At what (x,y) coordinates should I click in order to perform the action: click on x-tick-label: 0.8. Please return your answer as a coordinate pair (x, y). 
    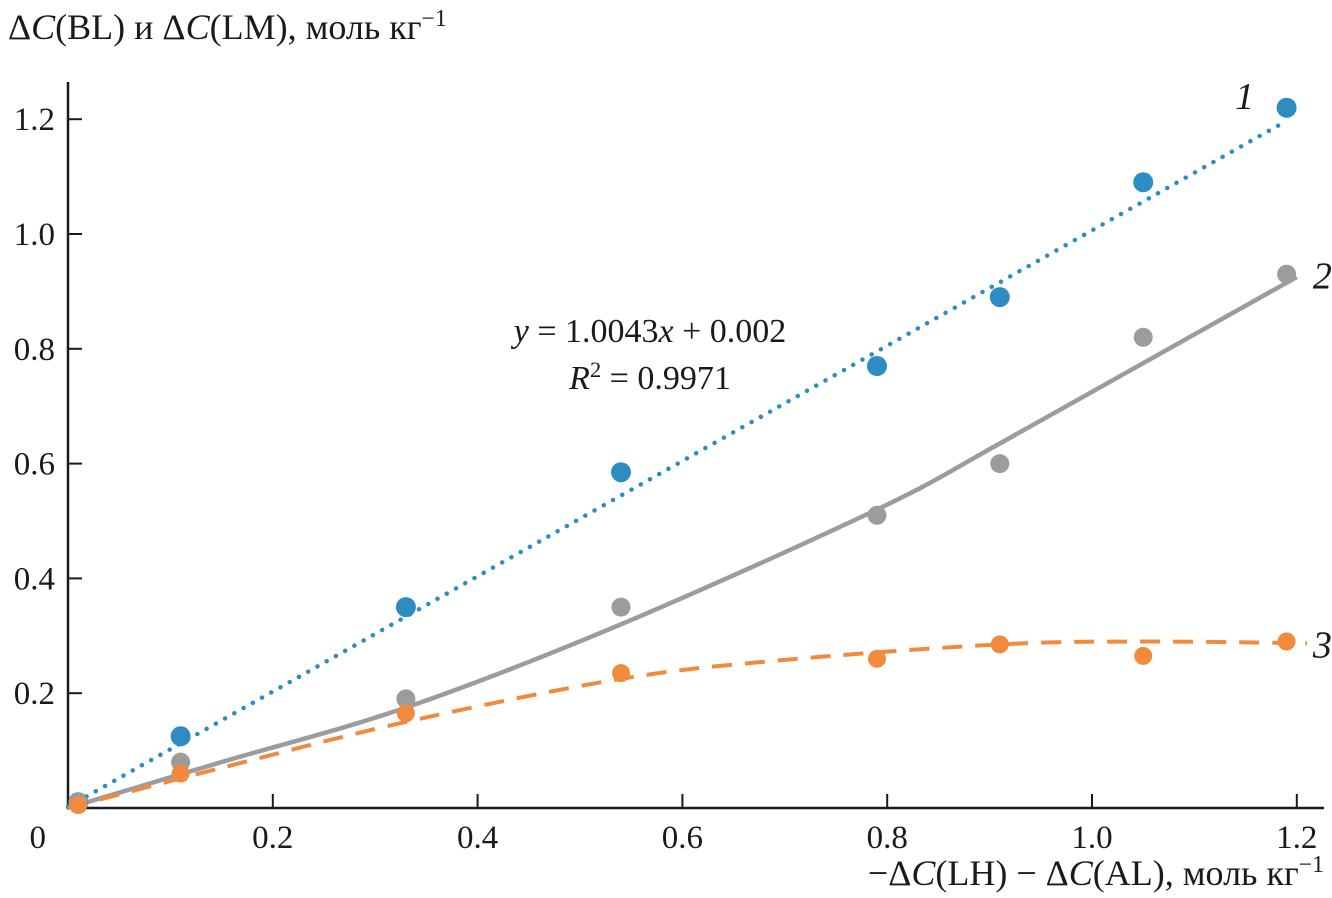
    Looking at the image, I should click on (887, 838).